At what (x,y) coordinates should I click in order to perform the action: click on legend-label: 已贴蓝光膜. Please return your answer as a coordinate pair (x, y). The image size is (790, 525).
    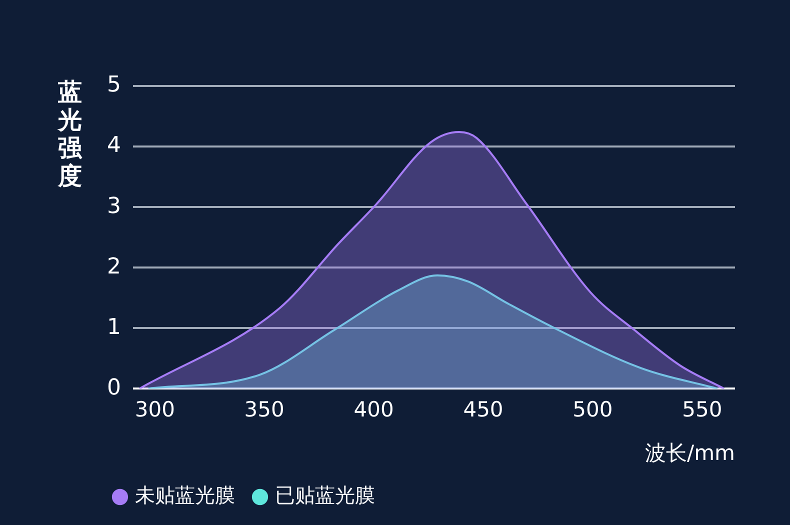
    Looking at the image, I should click on (325, 495).